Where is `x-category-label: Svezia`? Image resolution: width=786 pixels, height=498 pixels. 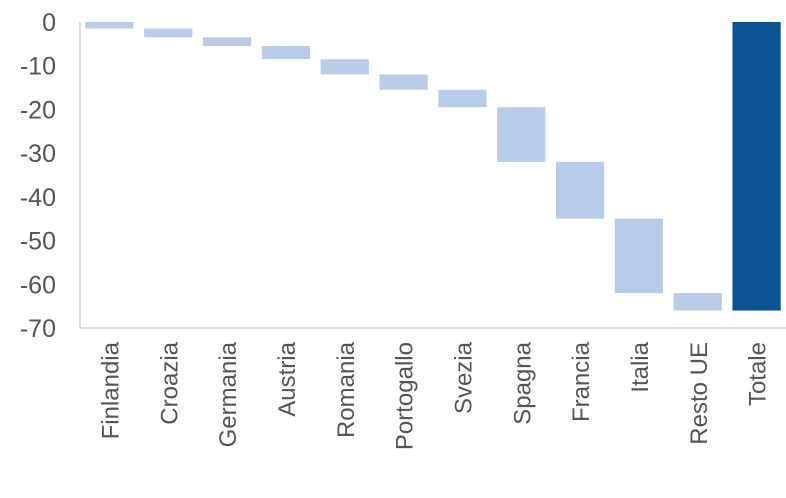
x-category-label: Svezia is located at coordinates (463, 377).